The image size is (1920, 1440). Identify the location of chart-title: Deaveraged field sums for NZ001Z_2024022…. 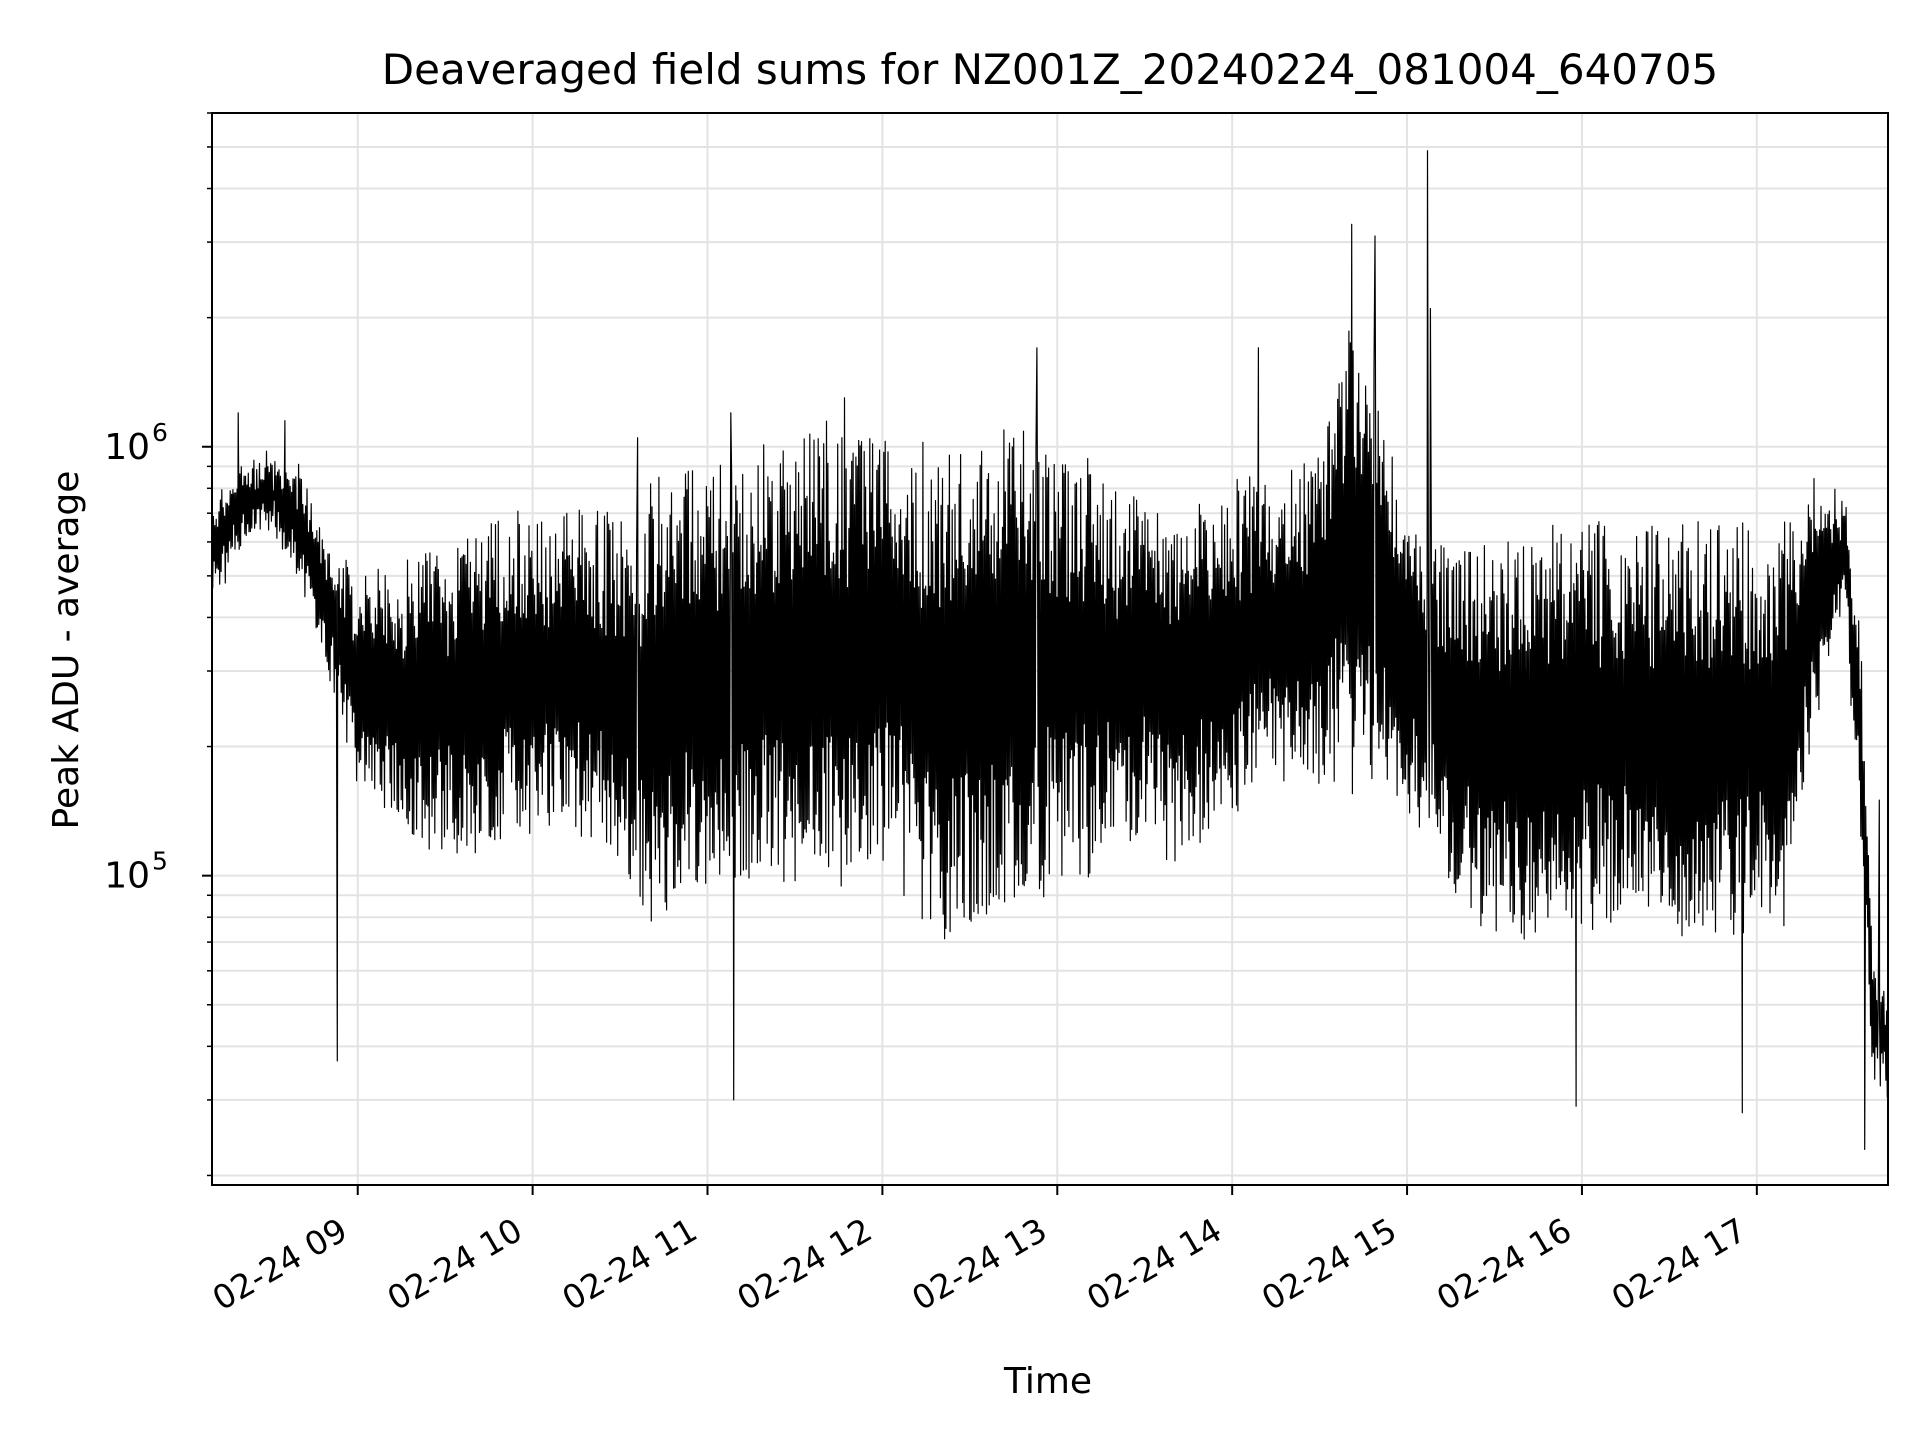
(1050, 69).